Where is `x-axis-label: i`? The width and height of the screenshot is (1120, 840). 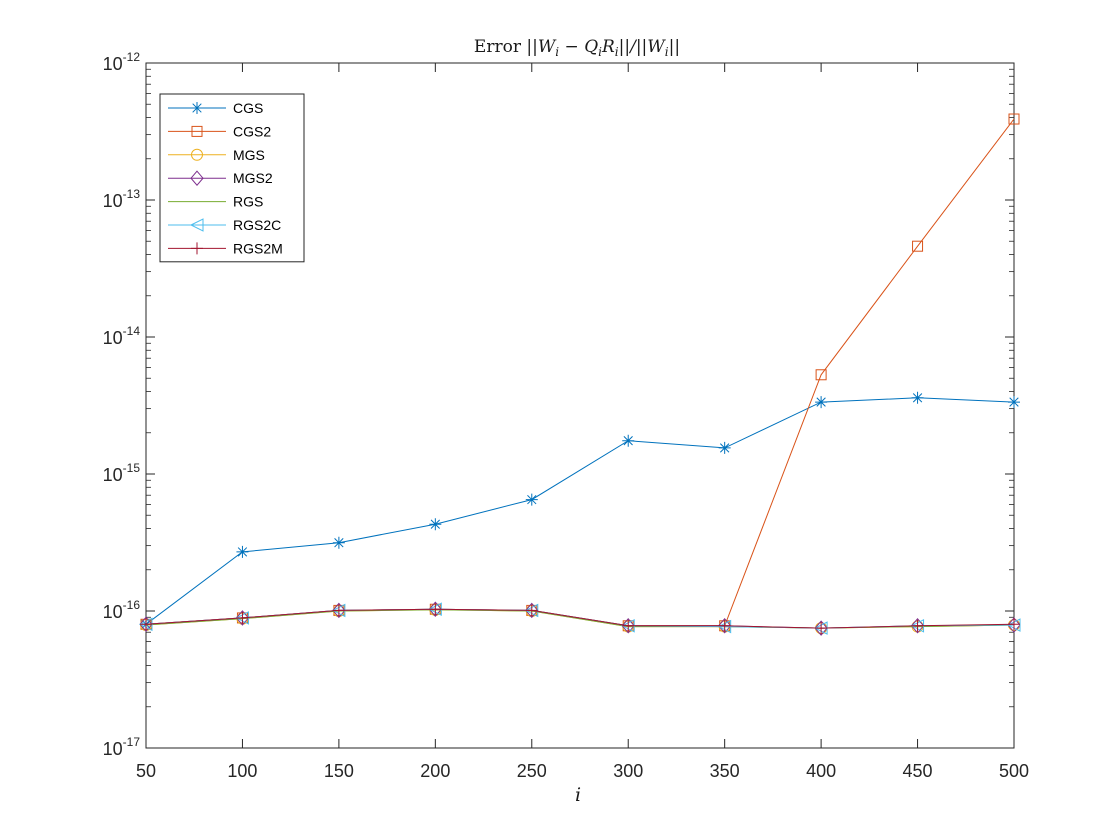
x-axis-label: i is located at coordinates (578, 795).